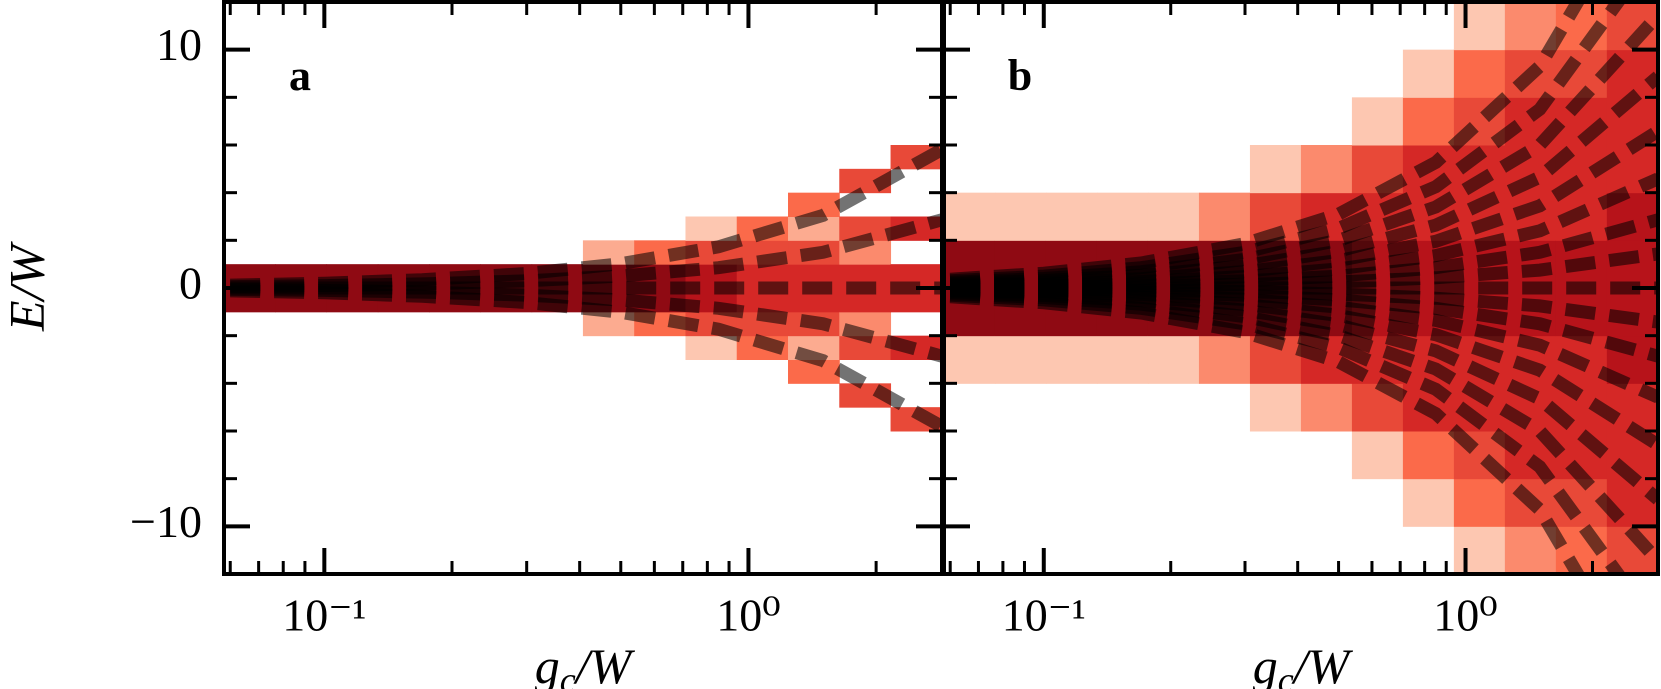 The image size is (1661, 689). I want to click on y-axis-label: E/W, so click(27, 286).